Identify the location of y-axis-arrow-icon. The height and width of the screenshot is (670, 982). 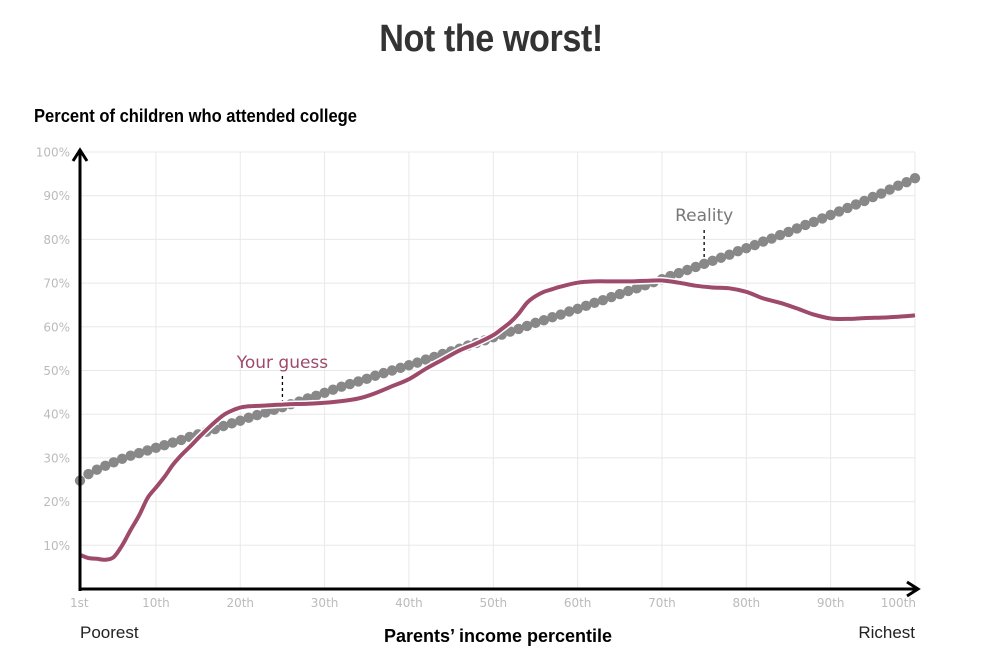
(80, 154).